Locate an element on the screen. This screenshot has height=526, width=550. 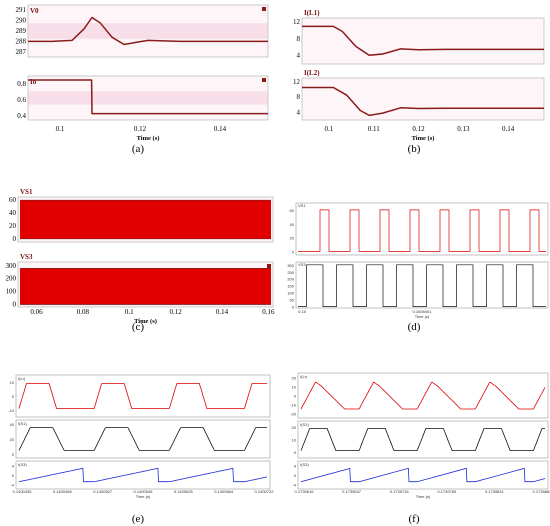
f-sub0-ytick-4: -20 is located at coordinates (293, 414).